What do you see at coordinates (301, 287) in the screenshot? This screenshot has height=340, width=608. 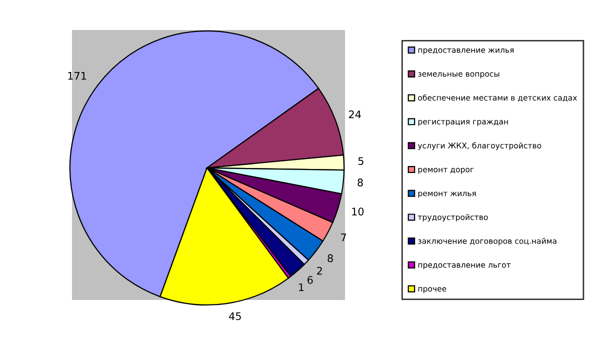 I see `data-label: 1` at bounding box center [301, 287].